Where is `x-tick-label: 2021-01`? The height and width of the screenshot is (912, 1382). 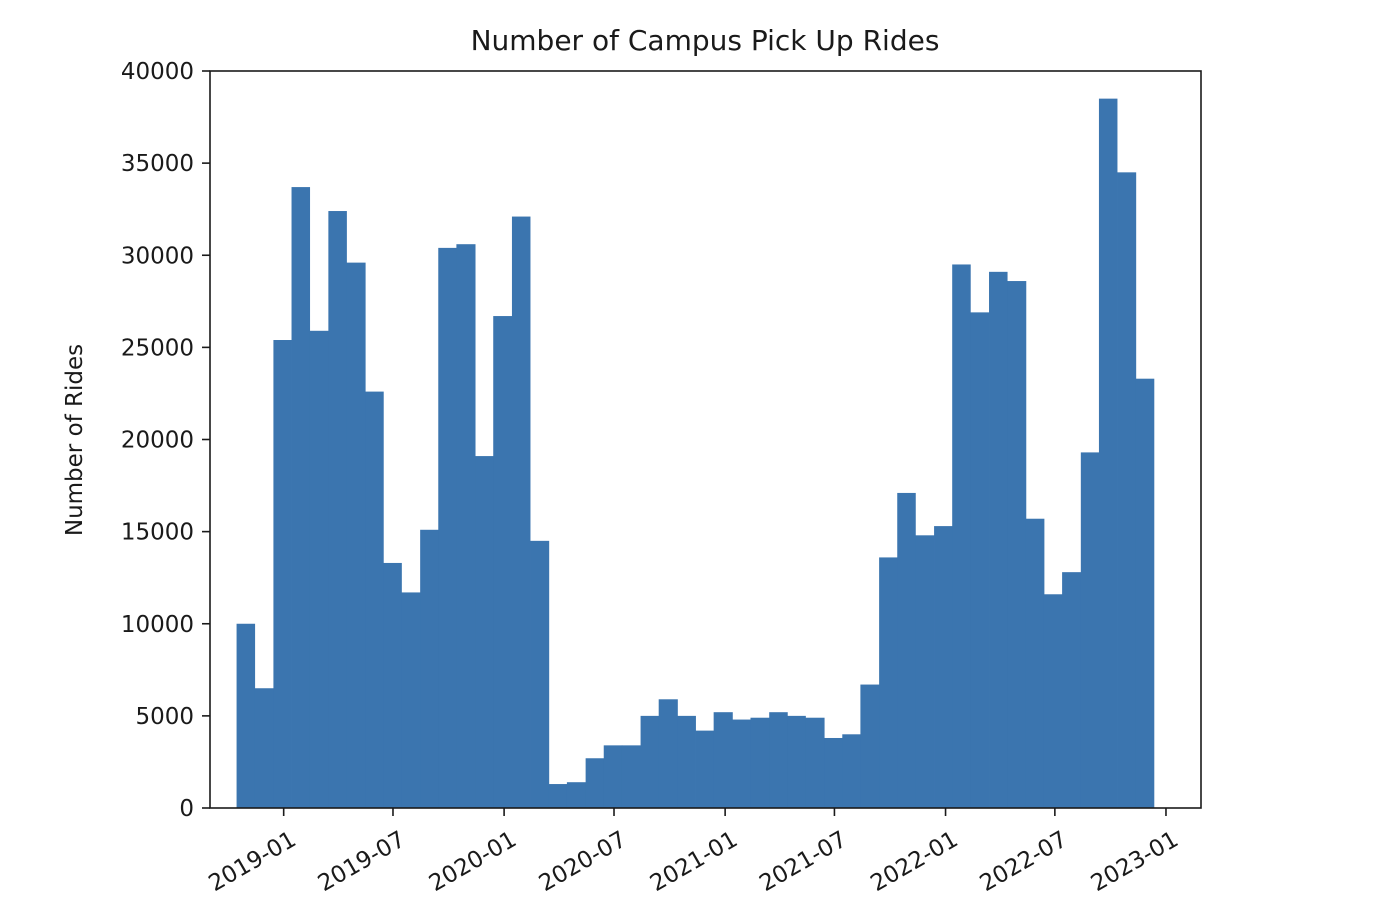 x-tick-label: 2021-01 is located at coordinates (694, 862).